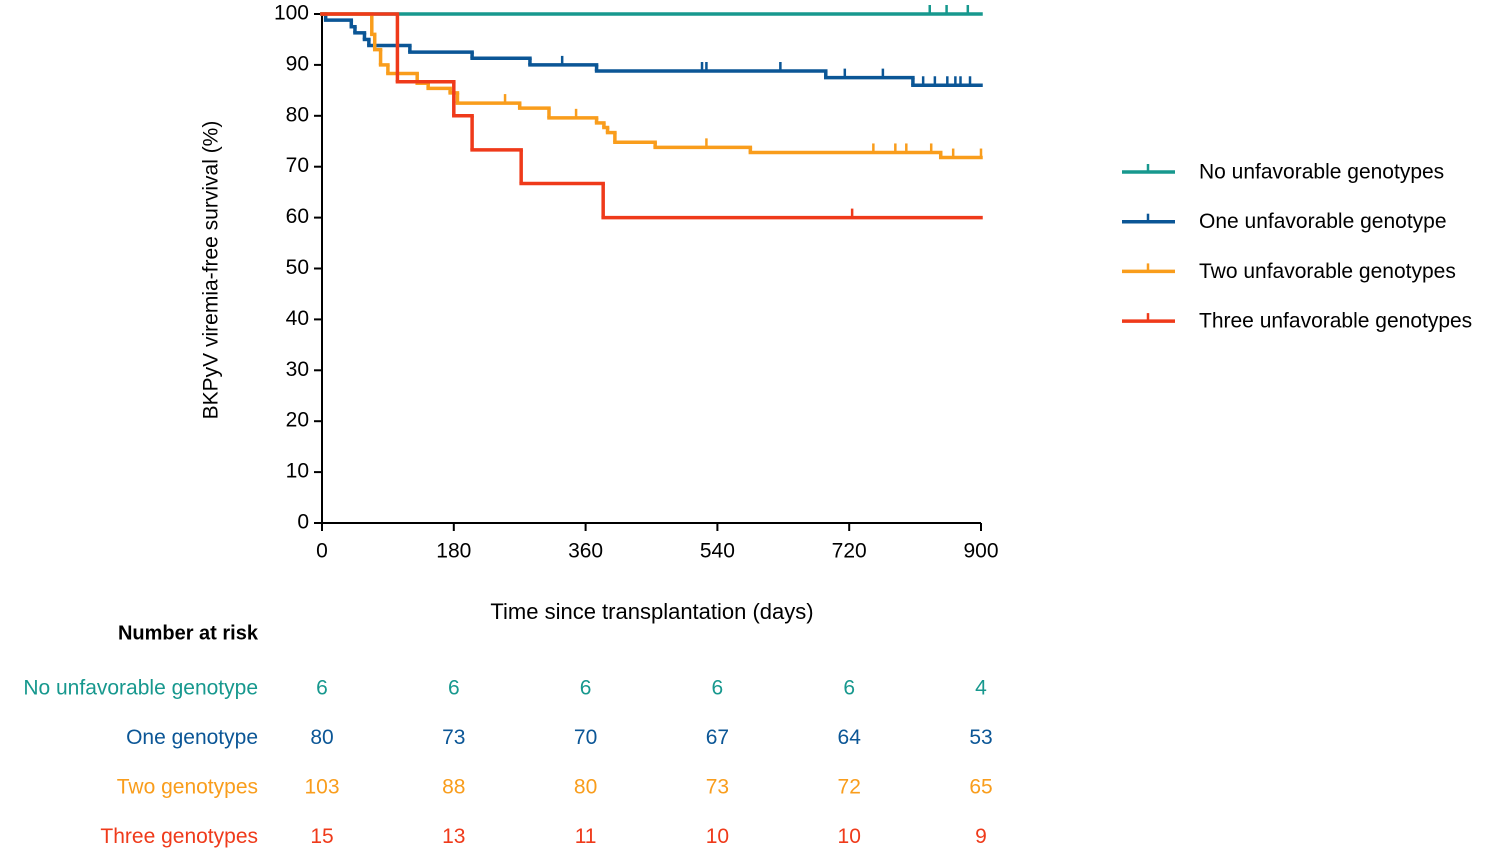 The height and width of the screenshot is (853, 1498). I want to click on x-tick-label: 360, so click(585, 551).